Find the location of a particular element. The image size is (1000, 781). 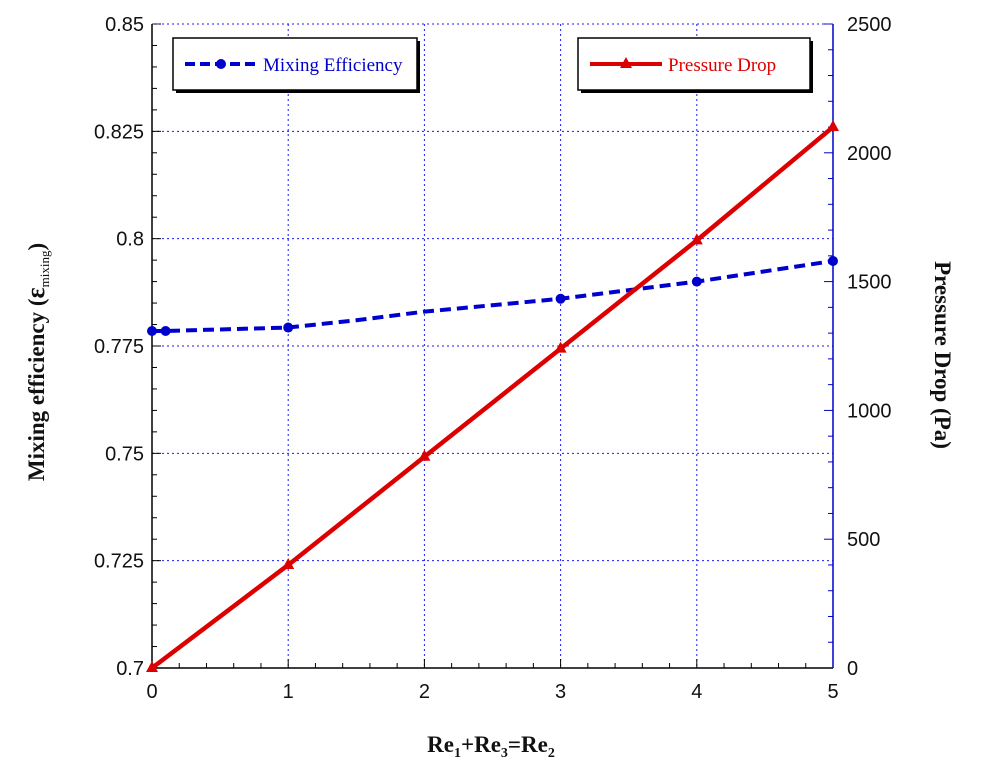

y-right-tick-label: 1000 is located at coordinates (869, 411).